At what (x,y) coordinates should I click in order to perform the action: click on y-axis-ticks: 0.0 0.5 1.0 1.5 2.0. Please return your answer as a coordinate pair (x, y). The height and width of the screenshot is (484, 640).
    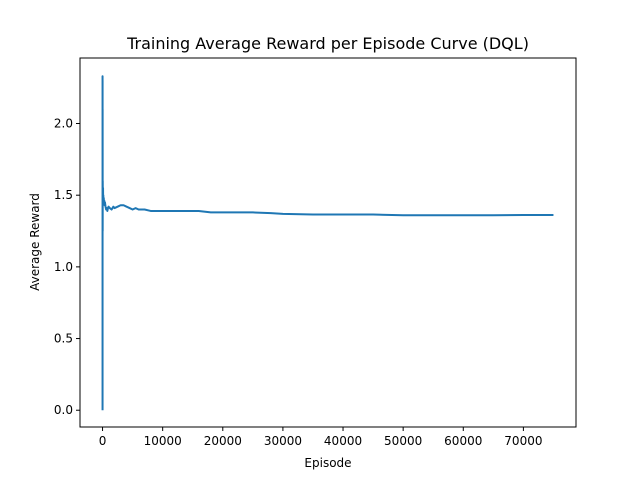
    Looking at the image, I should click on (67, 267).